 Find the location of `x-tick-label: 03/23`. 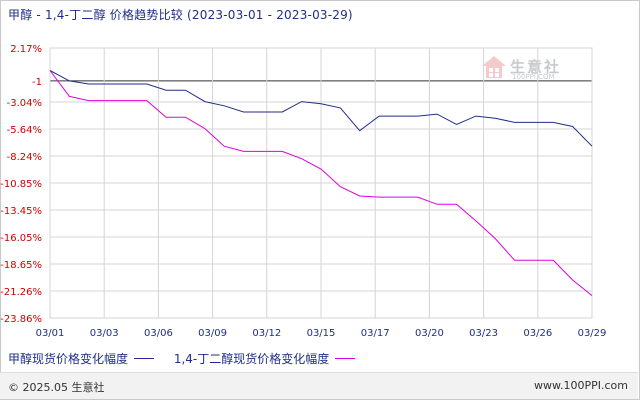

x-tick-label: 03/23 is located at coordinates (483, 333).